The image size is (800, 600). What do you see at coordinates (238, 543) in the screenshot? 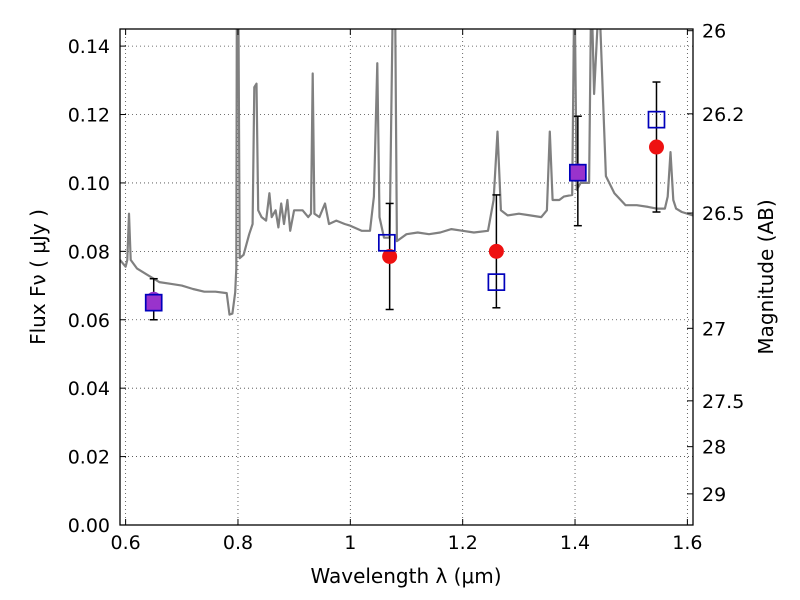
I see `x-tick-label: 0.8` at bounding box center [238, 543].